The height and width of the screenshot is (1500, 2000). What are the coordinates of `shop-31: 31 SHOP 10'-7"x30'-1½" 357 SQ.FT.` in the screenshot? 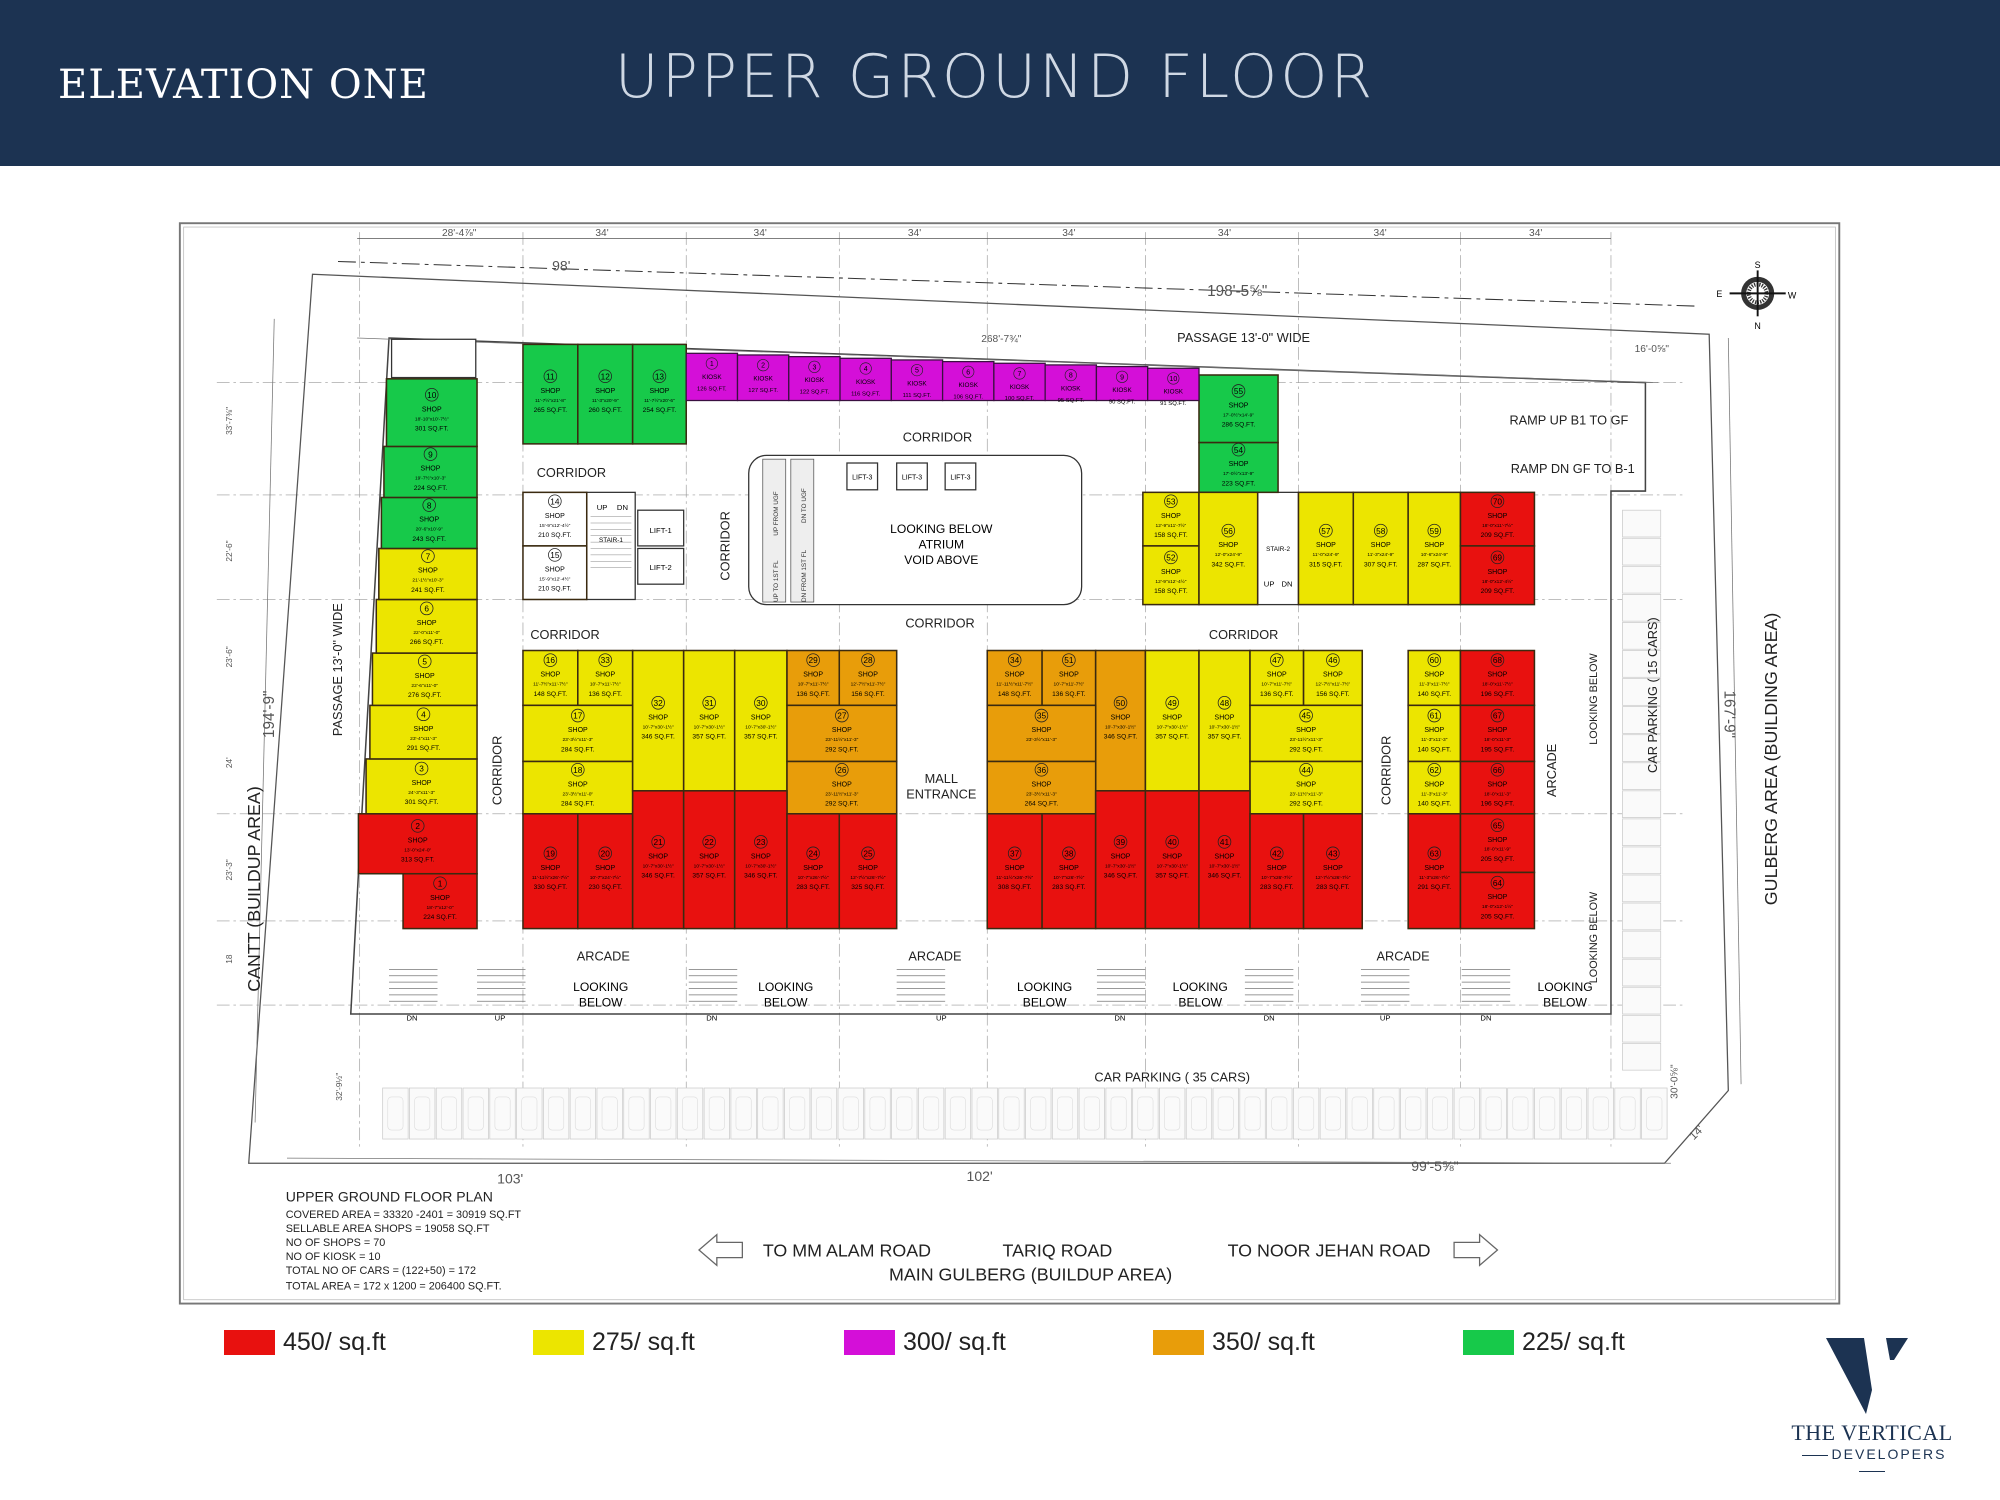 It's located at (709, 720).